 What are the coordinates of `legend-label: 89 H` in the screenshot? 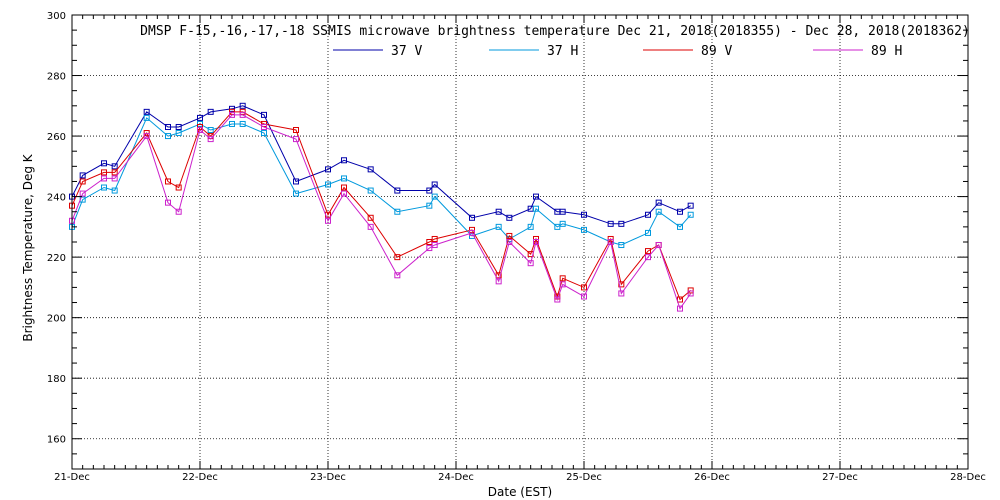 It's located at (886, 51).